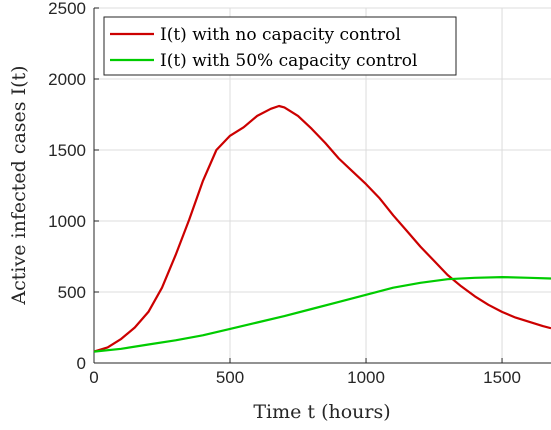 The width and height of the screenshot is (551, 430). I want to click on y-tick-label: 1000, so click(67, 221).